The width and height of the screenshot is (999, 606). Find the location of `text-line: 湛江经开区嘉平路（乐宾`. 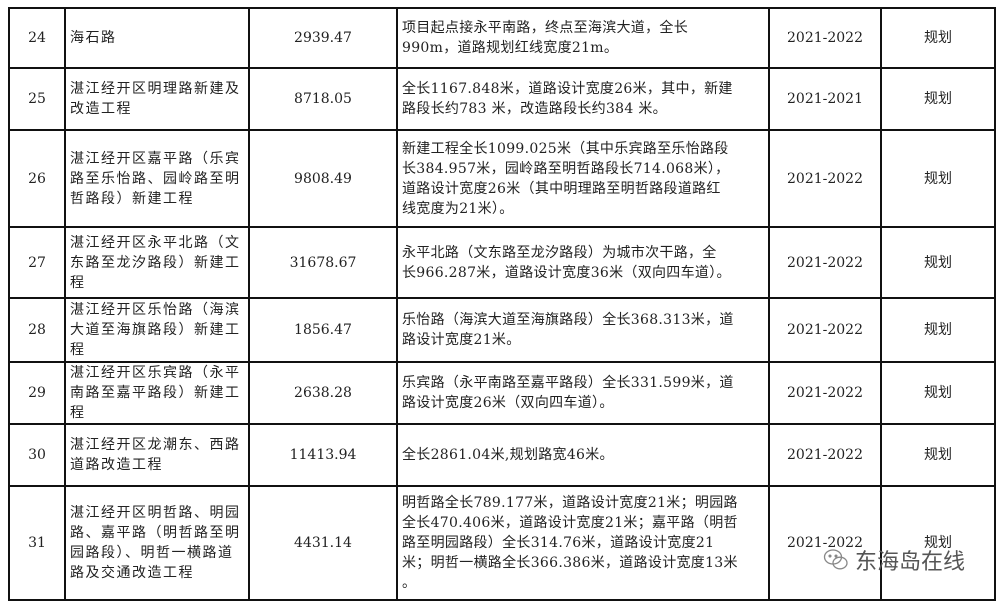

text-line: 湛江经开区嘉平路（乐宾 is located at coordinates (155, 158).